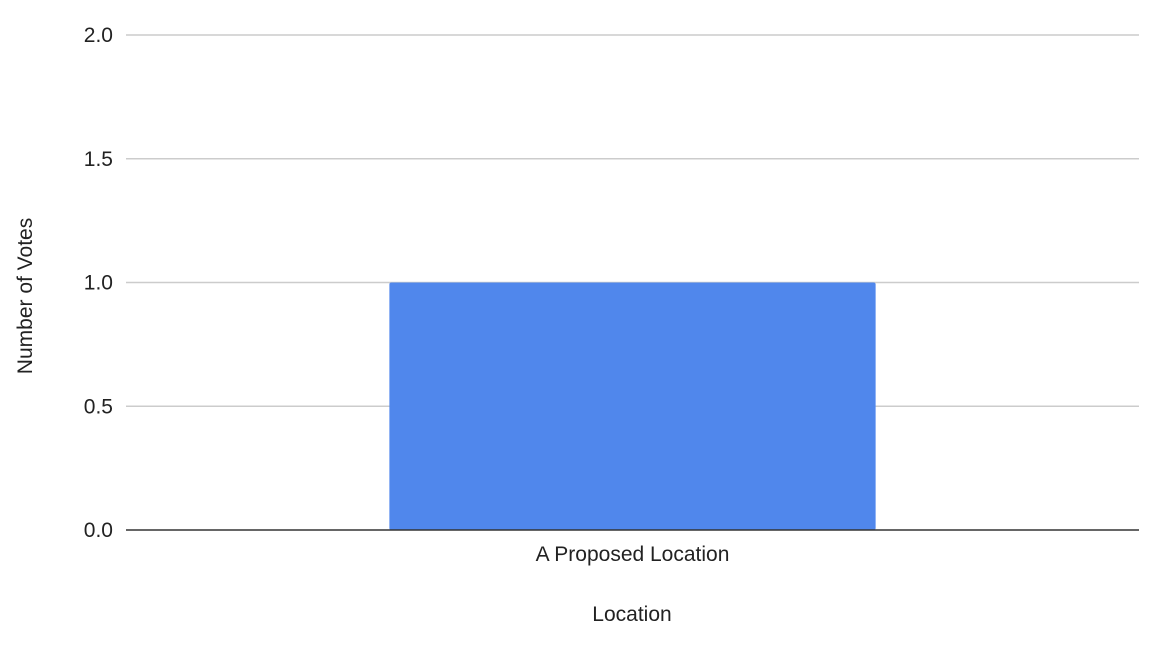 The height and width of the screenshot is (657, 1164). Describe the element at coordinates (98, 159) in the screenshot. I see `y-tick-label: 1.5` at that location.